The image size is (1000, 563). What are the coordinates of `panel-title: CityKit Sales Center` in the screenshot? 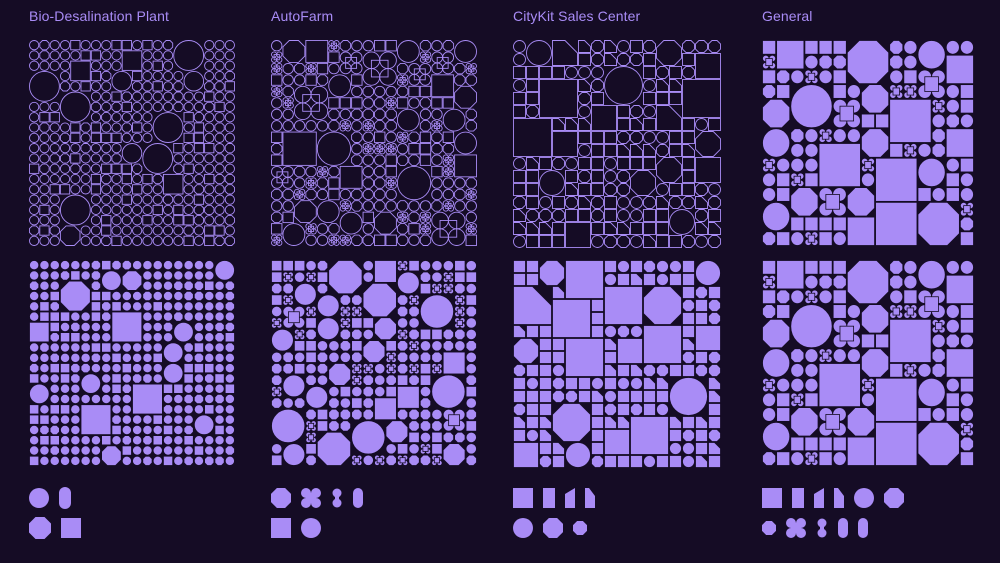 It's located at (577, 16).